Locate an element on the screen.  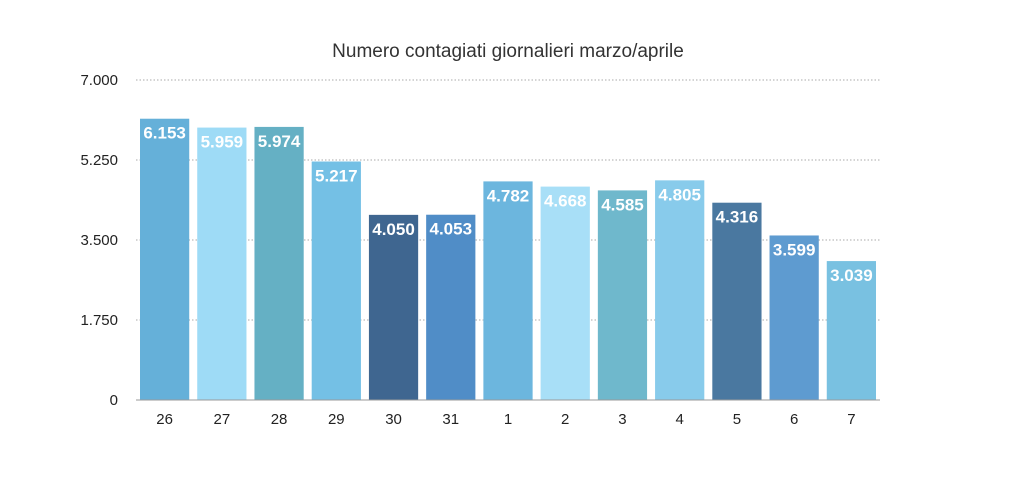
y-axis-ticks: 0 1.750 3.500 5.250 7.000 is located at coordinates (99, 240).